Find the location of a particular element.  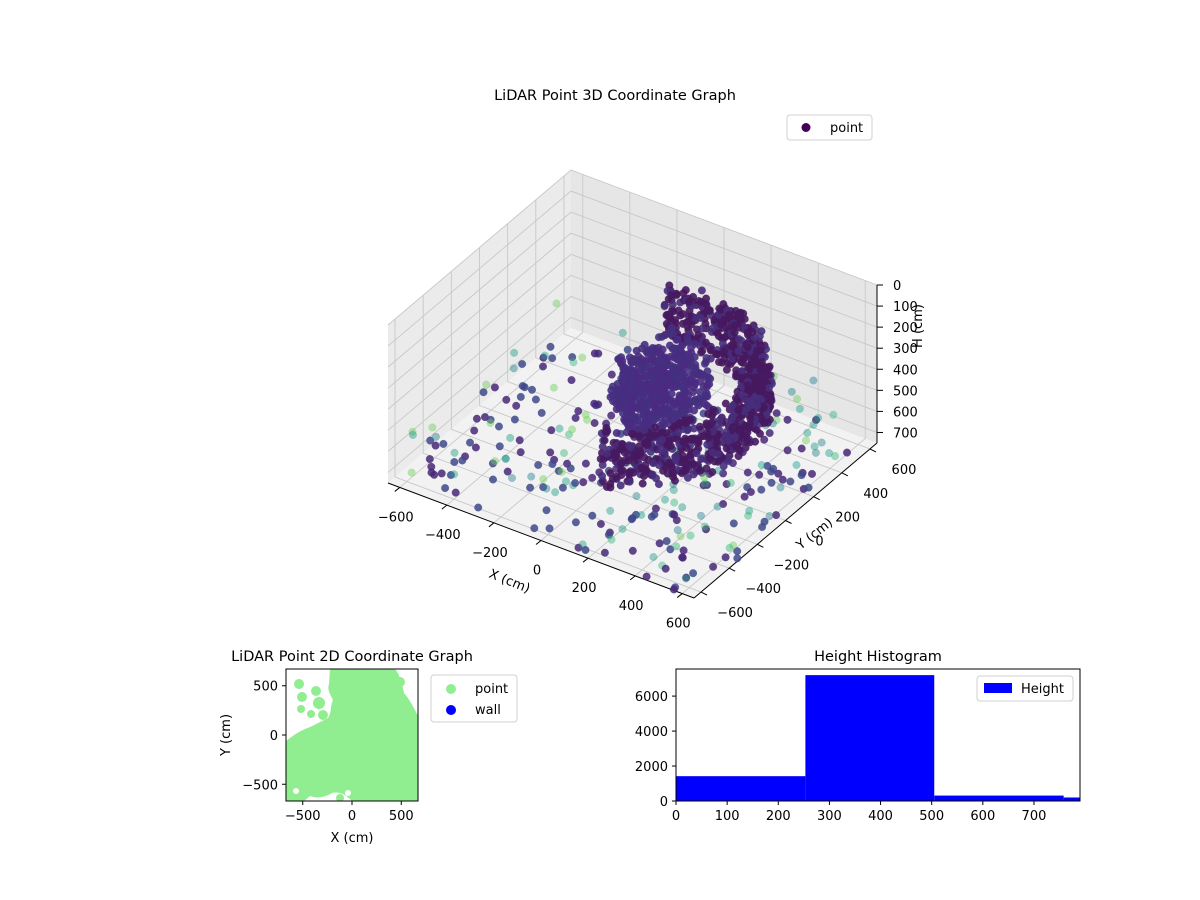

x-tick-label-2d: 0 is located at coordinates (352, 816).